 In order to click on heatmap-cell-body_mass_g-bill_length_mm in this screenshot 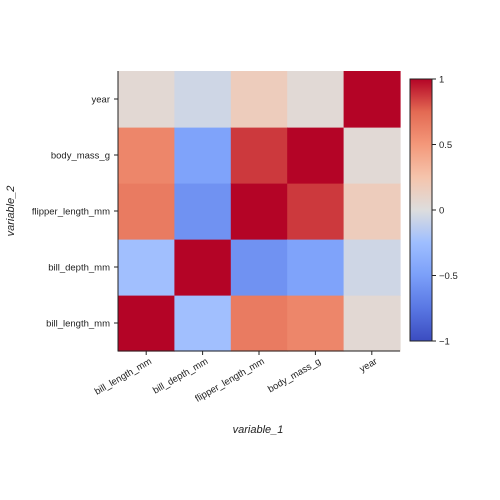, I will do `click(316, 323)`.